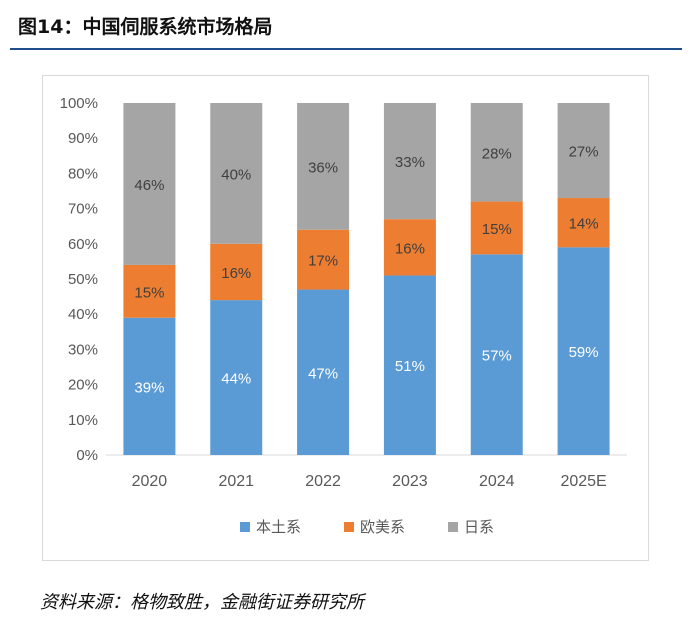  I want to click on y-tick-label: 0%, so click(87, 455).